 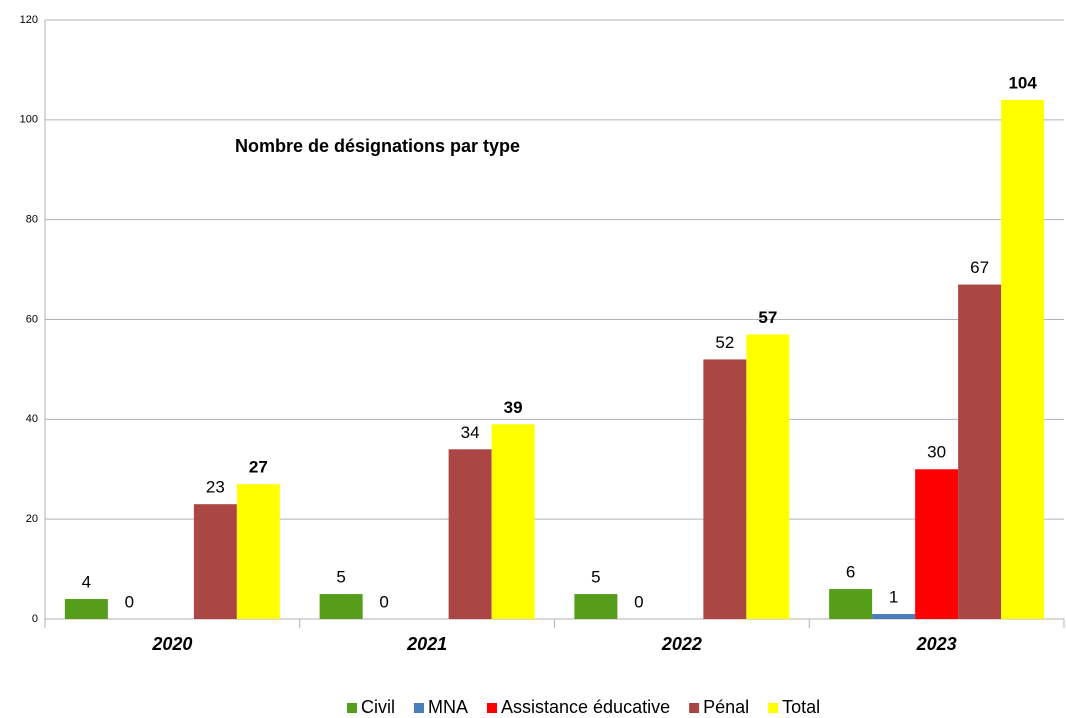 What do you see at coordinates (585, 707) in the screenshot?
I see `legend-label: Assistance éducative` at bounding box center [585, 707].